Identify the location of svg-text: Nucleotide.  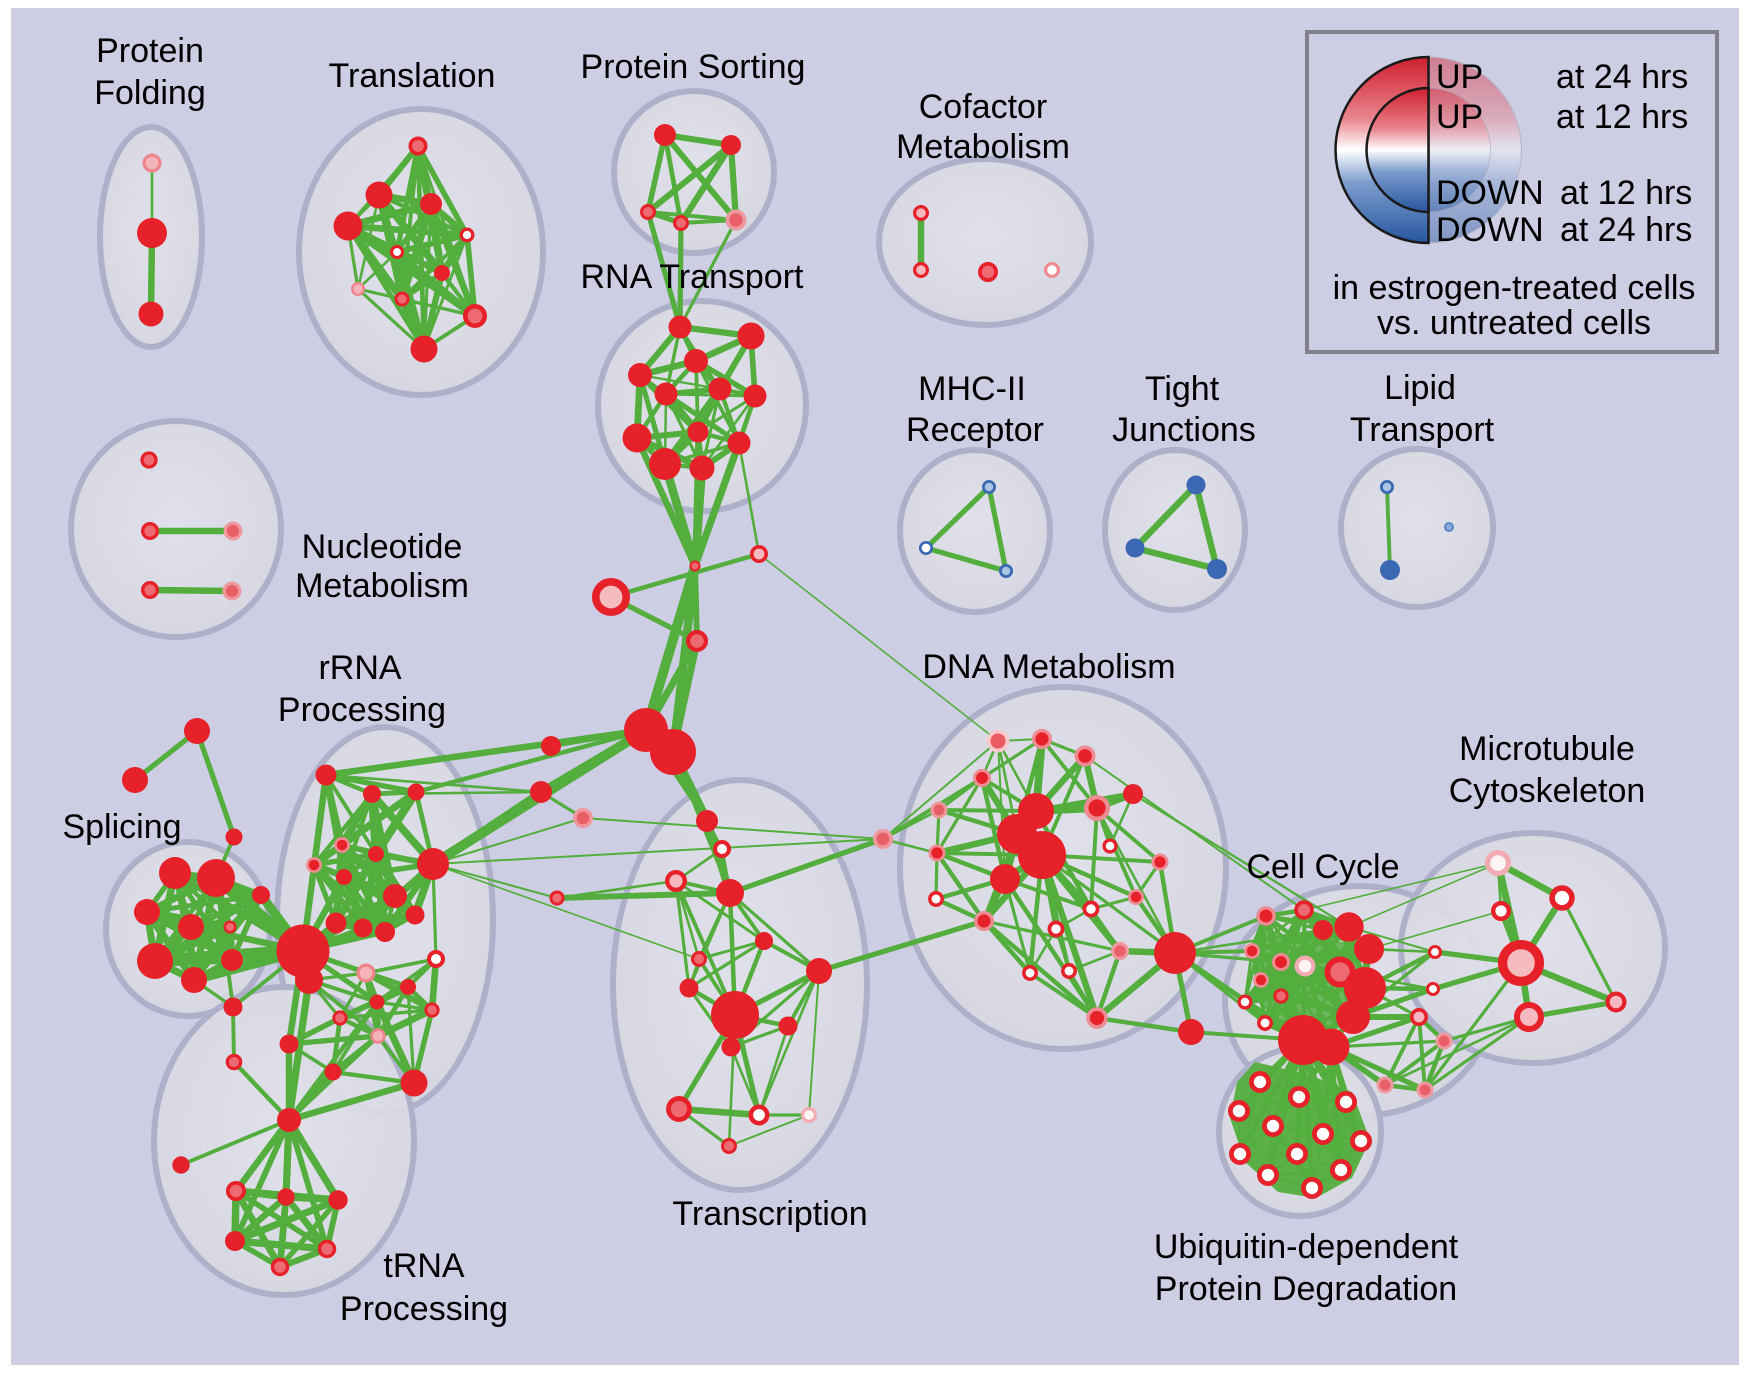
(382, 547).